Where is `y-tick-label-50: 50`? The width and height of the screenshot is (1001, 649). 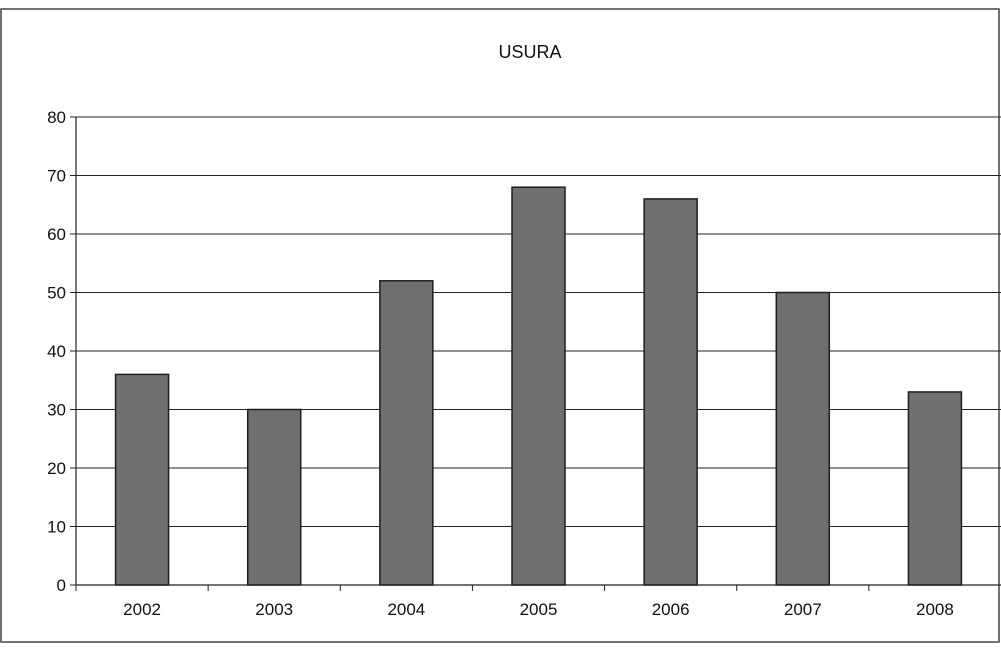 y-tick-label-50: 50 is located at coordinates (56, 293).